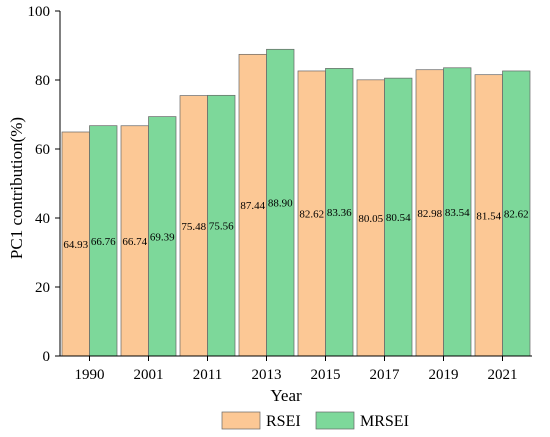  I want to click on data-label-rsei-1990: 64.93, so click(75, 245).